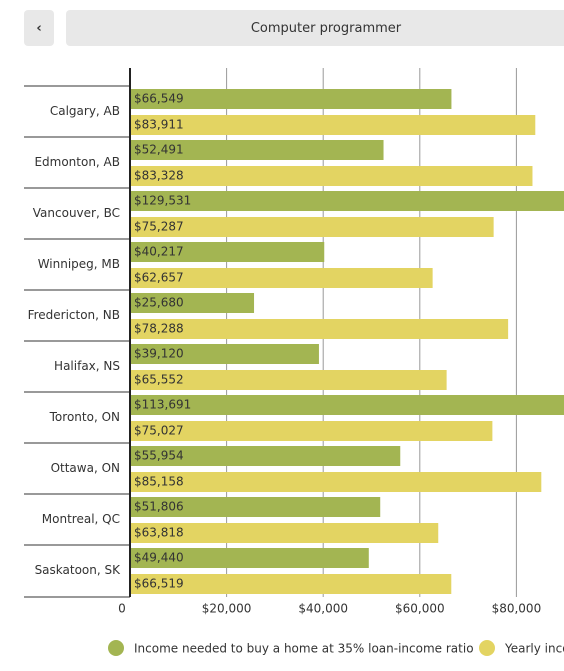 The image size is (564, 671). What do you see at coordinates (79, 264) in the screenshot?
I see `y-tick-label: Winnipeg, MB` at bounding box center [79, 264].